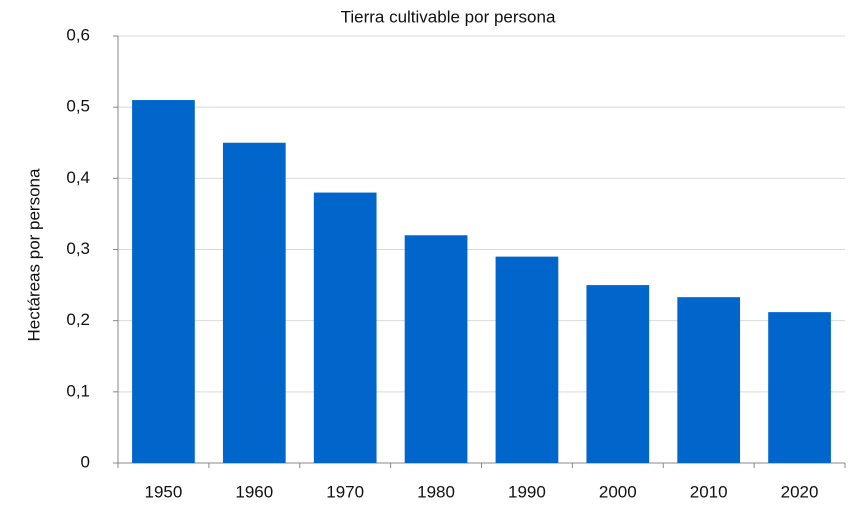  What do you see at coordinates (78, 319) in the screenshot?
I see `y-tick-label: 0,2` at bounding box center [78, 319].